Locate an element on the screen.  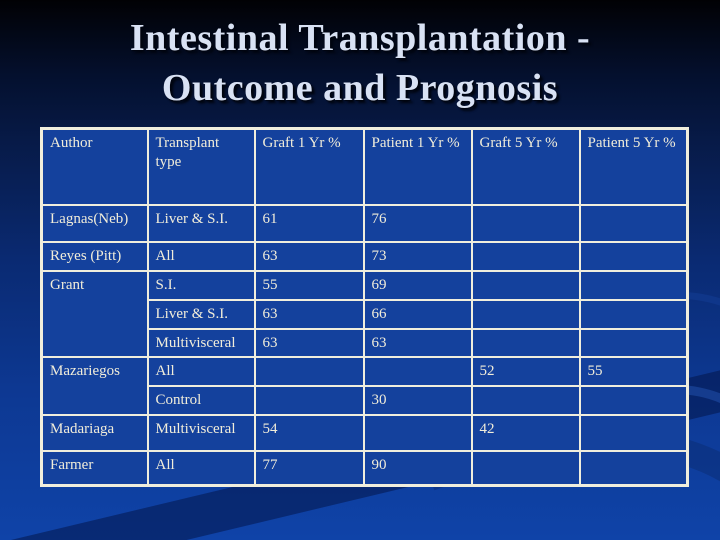
table-row: Multivisceral 63 63 is located at coordinates (365, 342).